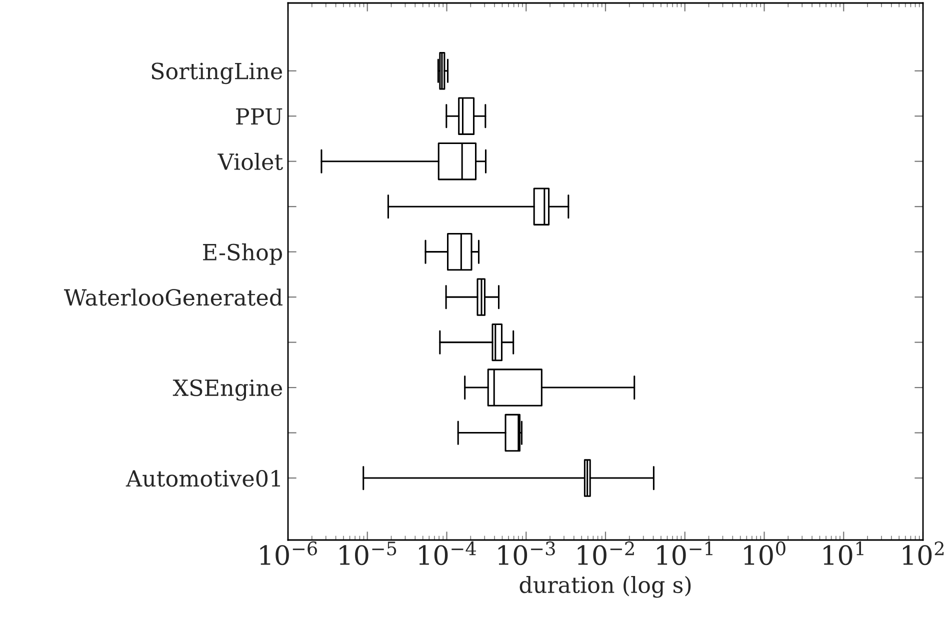  What do you see at coordinates (368, 554) in the screenshot?
I see `x-tick-label: 10$^{−5}$` at bounding box center [368, 554].